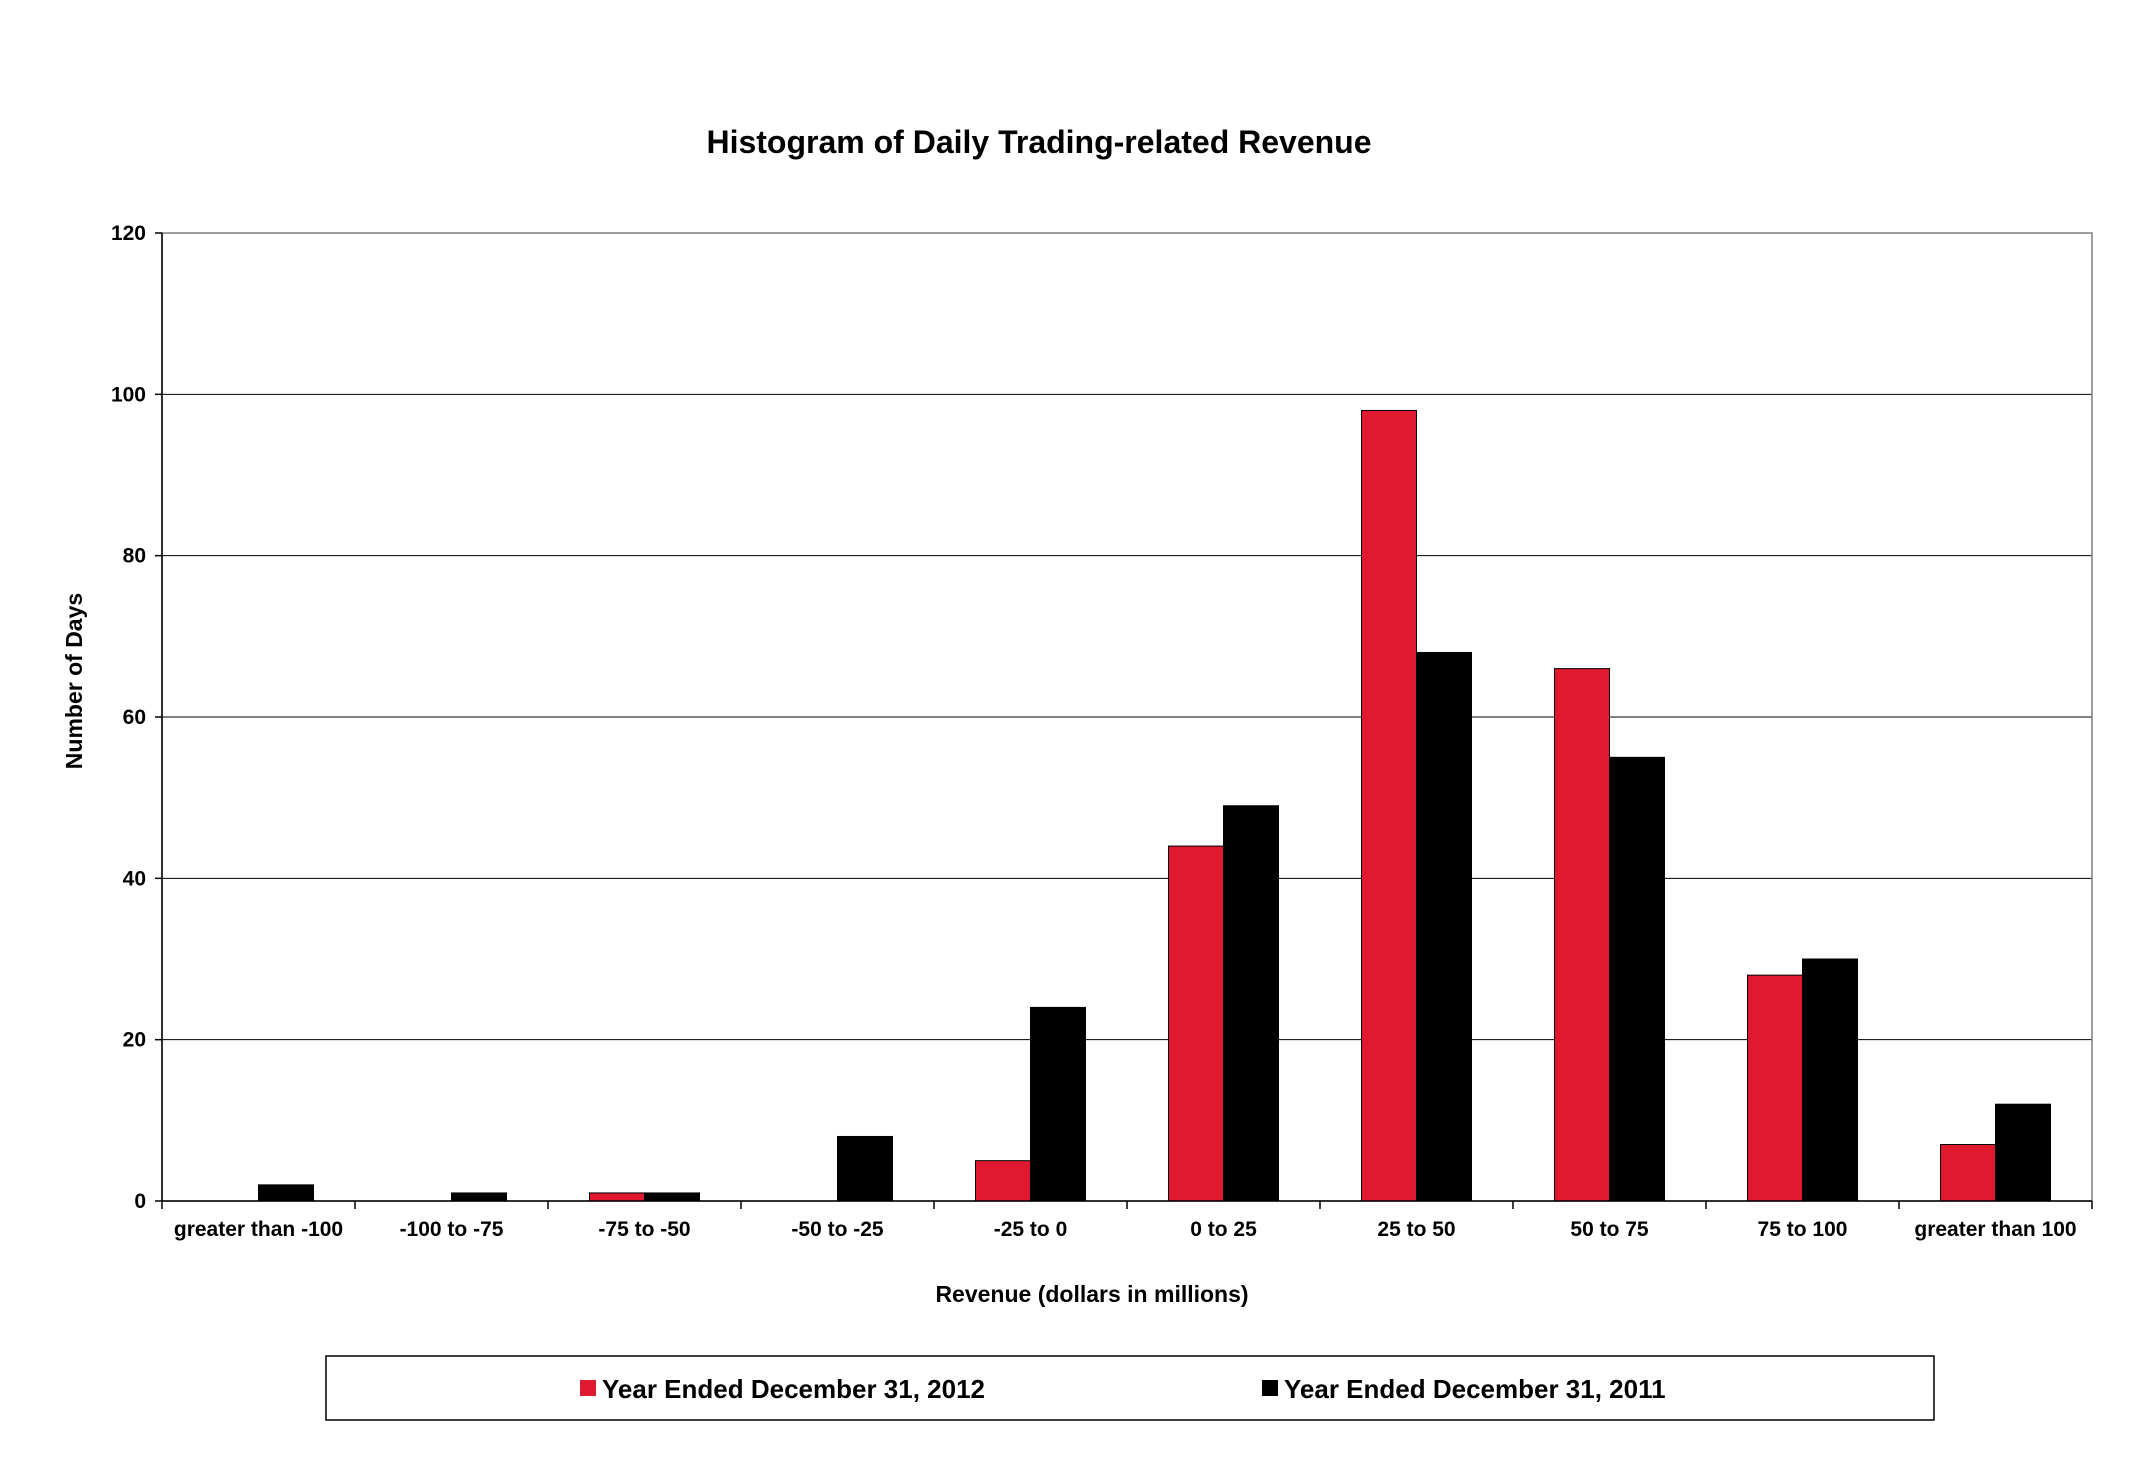 This screenshot has height=1472, width=2138. Describe the element at coordinates (258, 1229) in the screenshot. I see `x-tick-label: greater than -100` at that location.